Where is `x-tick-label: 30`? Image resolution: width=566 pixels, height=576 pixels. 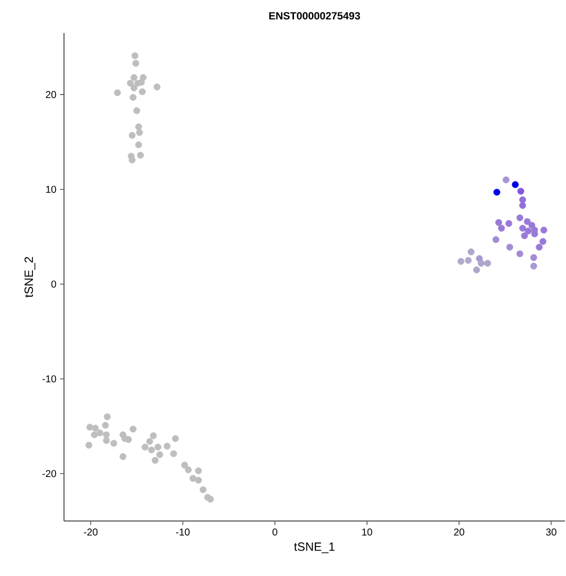
x-tick-label: 30 is located at coordinates (551, 532).